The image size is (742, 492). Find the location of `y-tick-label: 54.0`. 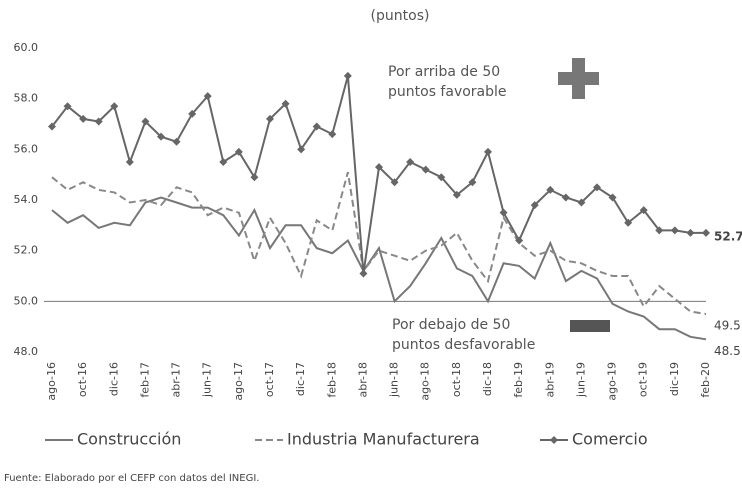

y-tick-label: 54.0 is located at coordinates (26, 199).